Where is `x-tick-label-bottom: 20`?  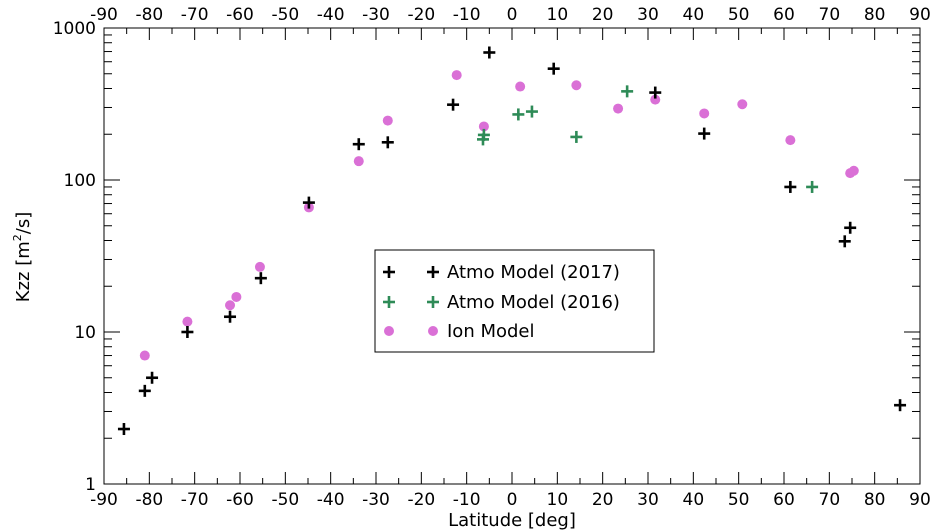 x-tick-label-bottom: 20 is located at coordinates (603, 500).